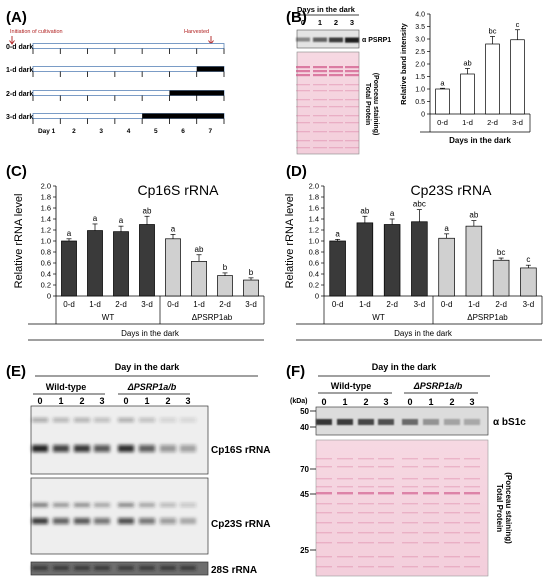 This screenshot has width=550, height=587. I want to click on e-lane-label: 3, so click(187, 401).